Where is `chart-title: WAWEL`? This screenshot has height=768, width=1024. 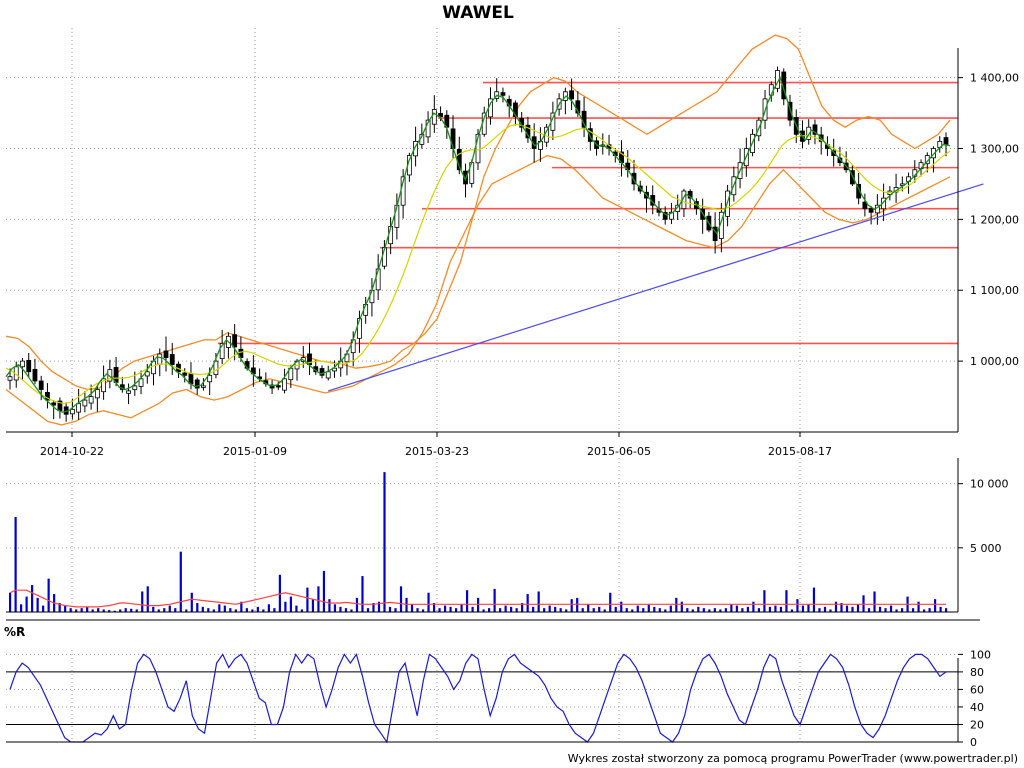
chart-title: WAWEL is located at coordinates (478, 13).